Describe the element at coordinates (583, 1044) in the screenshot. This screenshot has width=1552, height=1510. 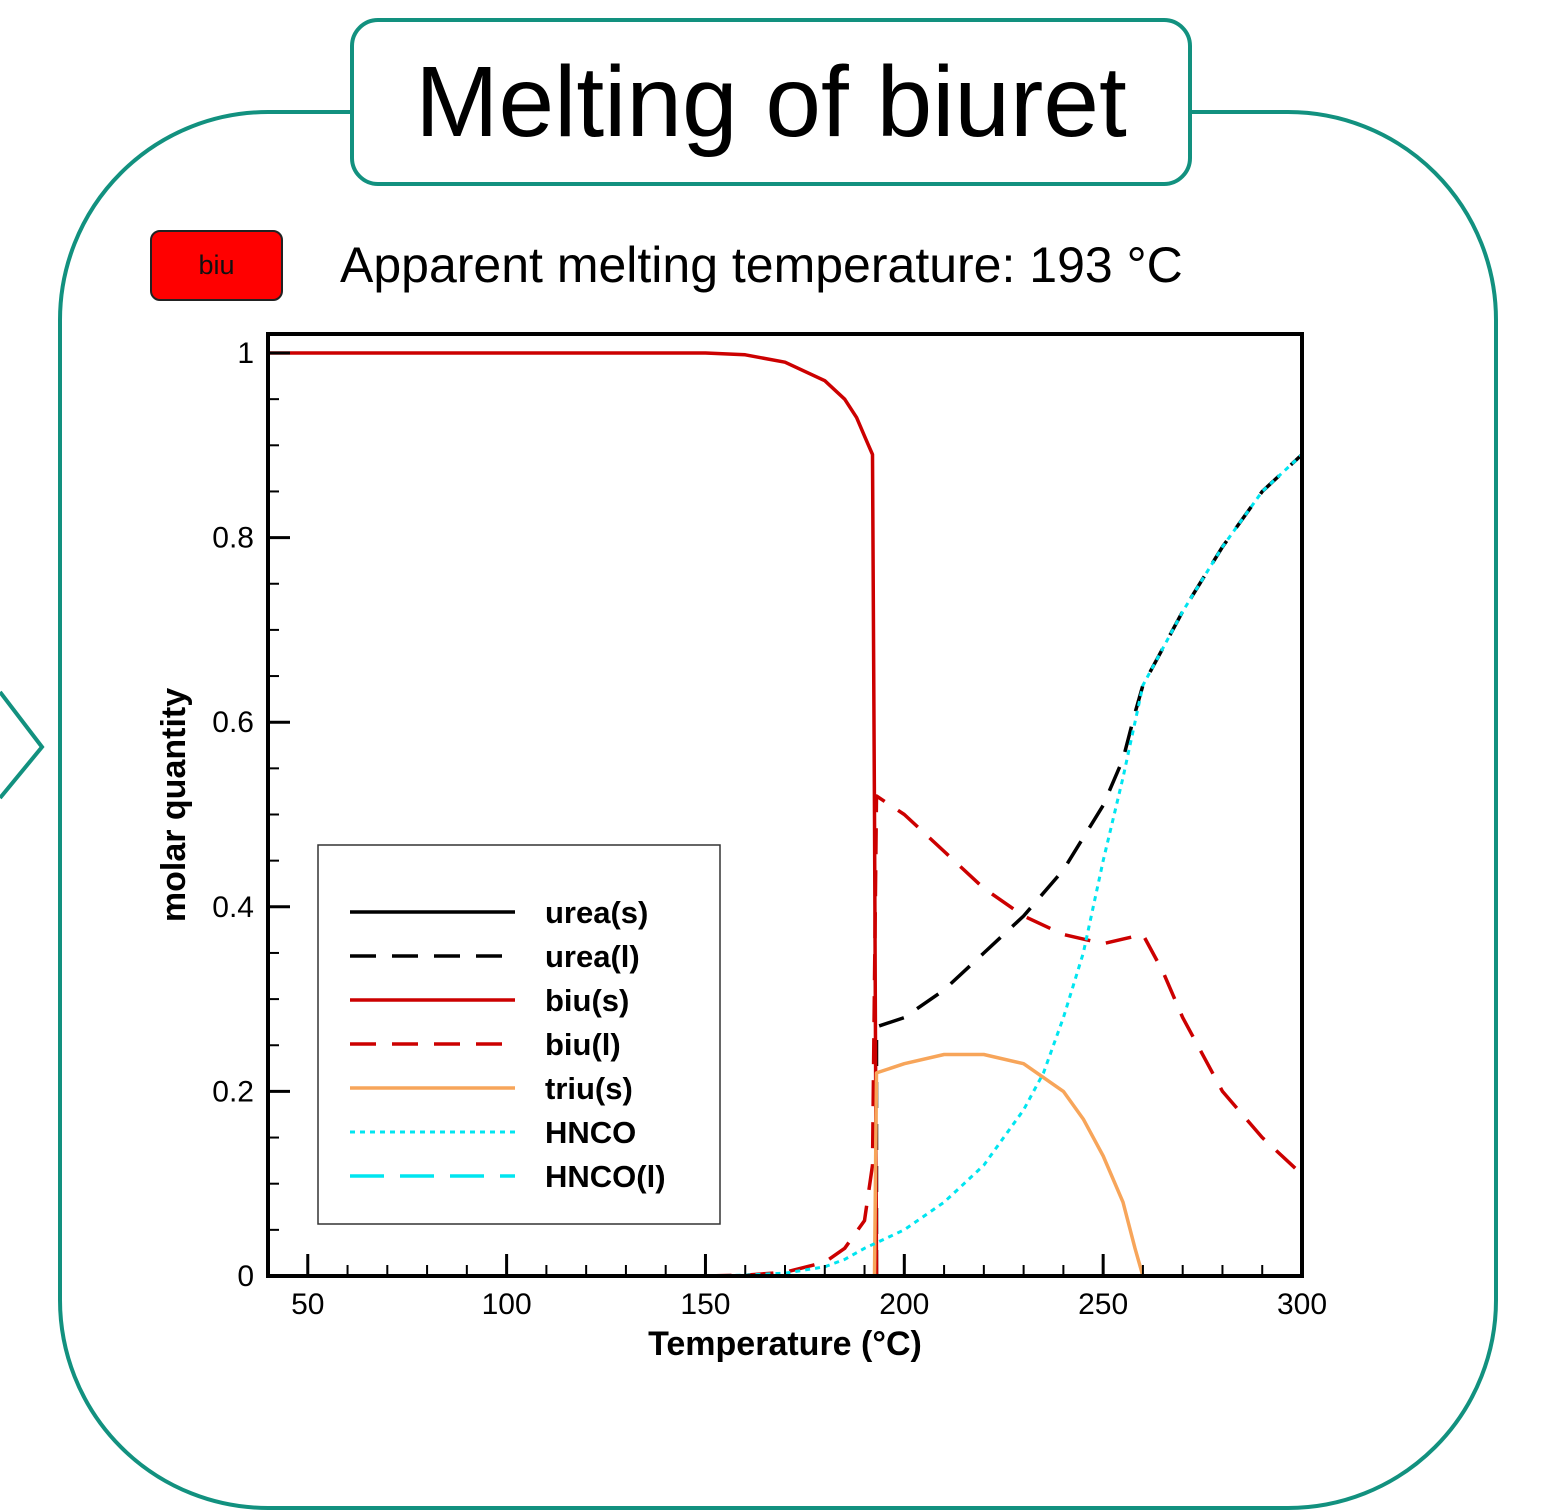
I see `legend-label-biu-l: biu(l)` at that location.